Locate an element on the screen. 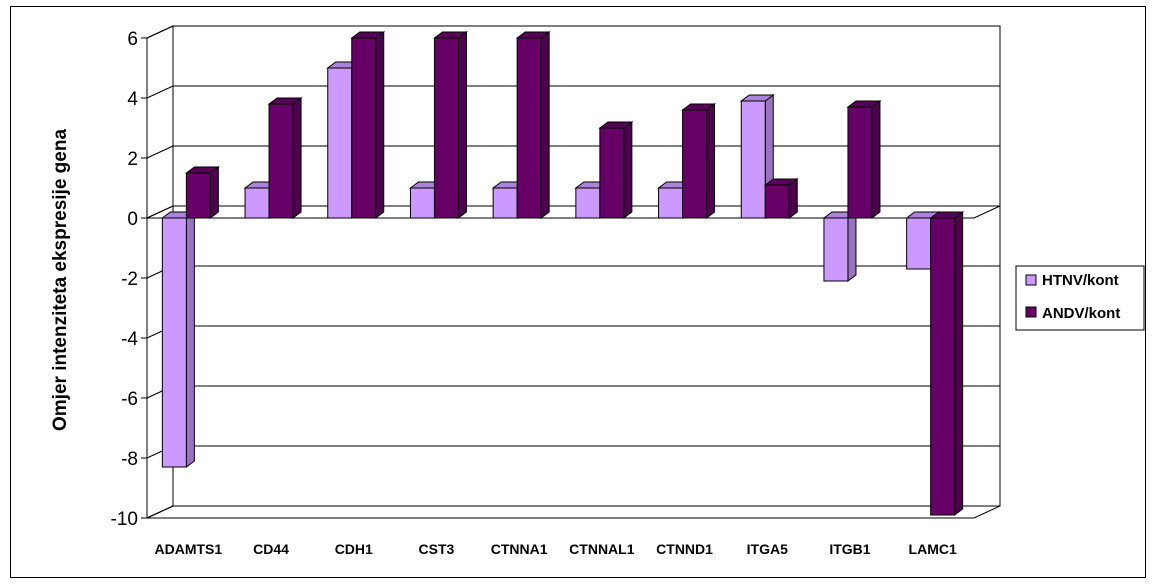 The image size is (1156, 588). bar-ANDV/kont-LAMC1 is located at coordinates (947, 363).